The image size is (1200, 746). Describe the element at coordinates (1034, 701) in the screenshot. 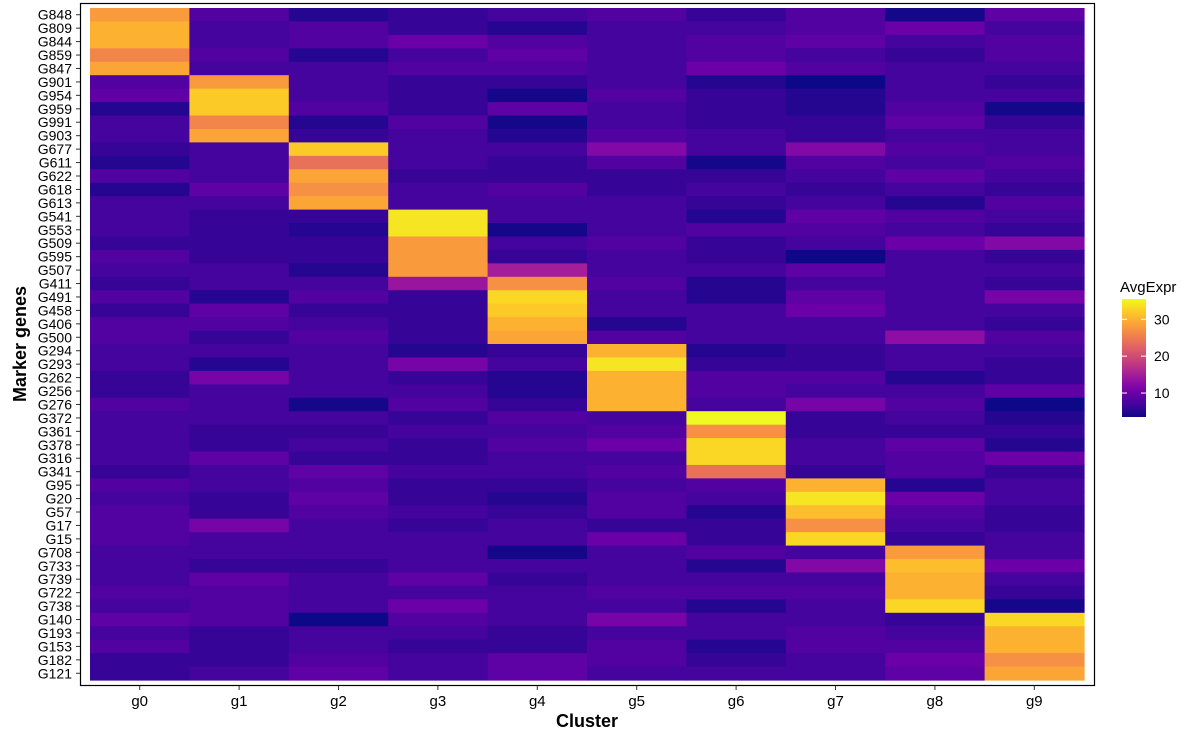

I see `x-tick-label: g9` at that location.